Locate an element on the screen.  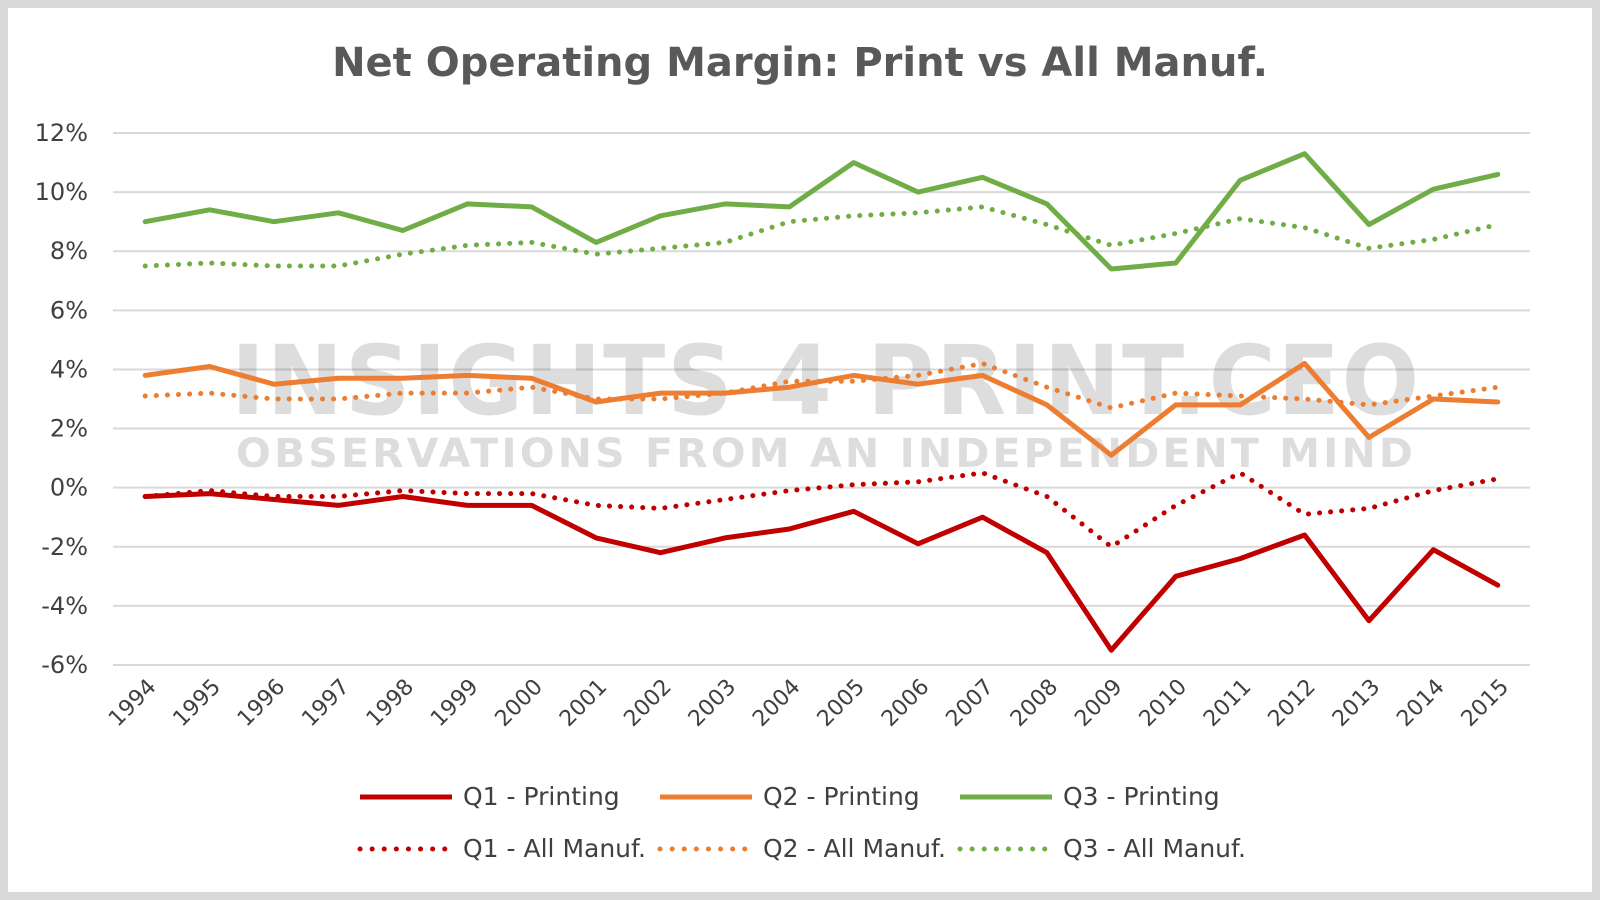
legend-item: Q1 - Printing is located at coordinates (490, 796).